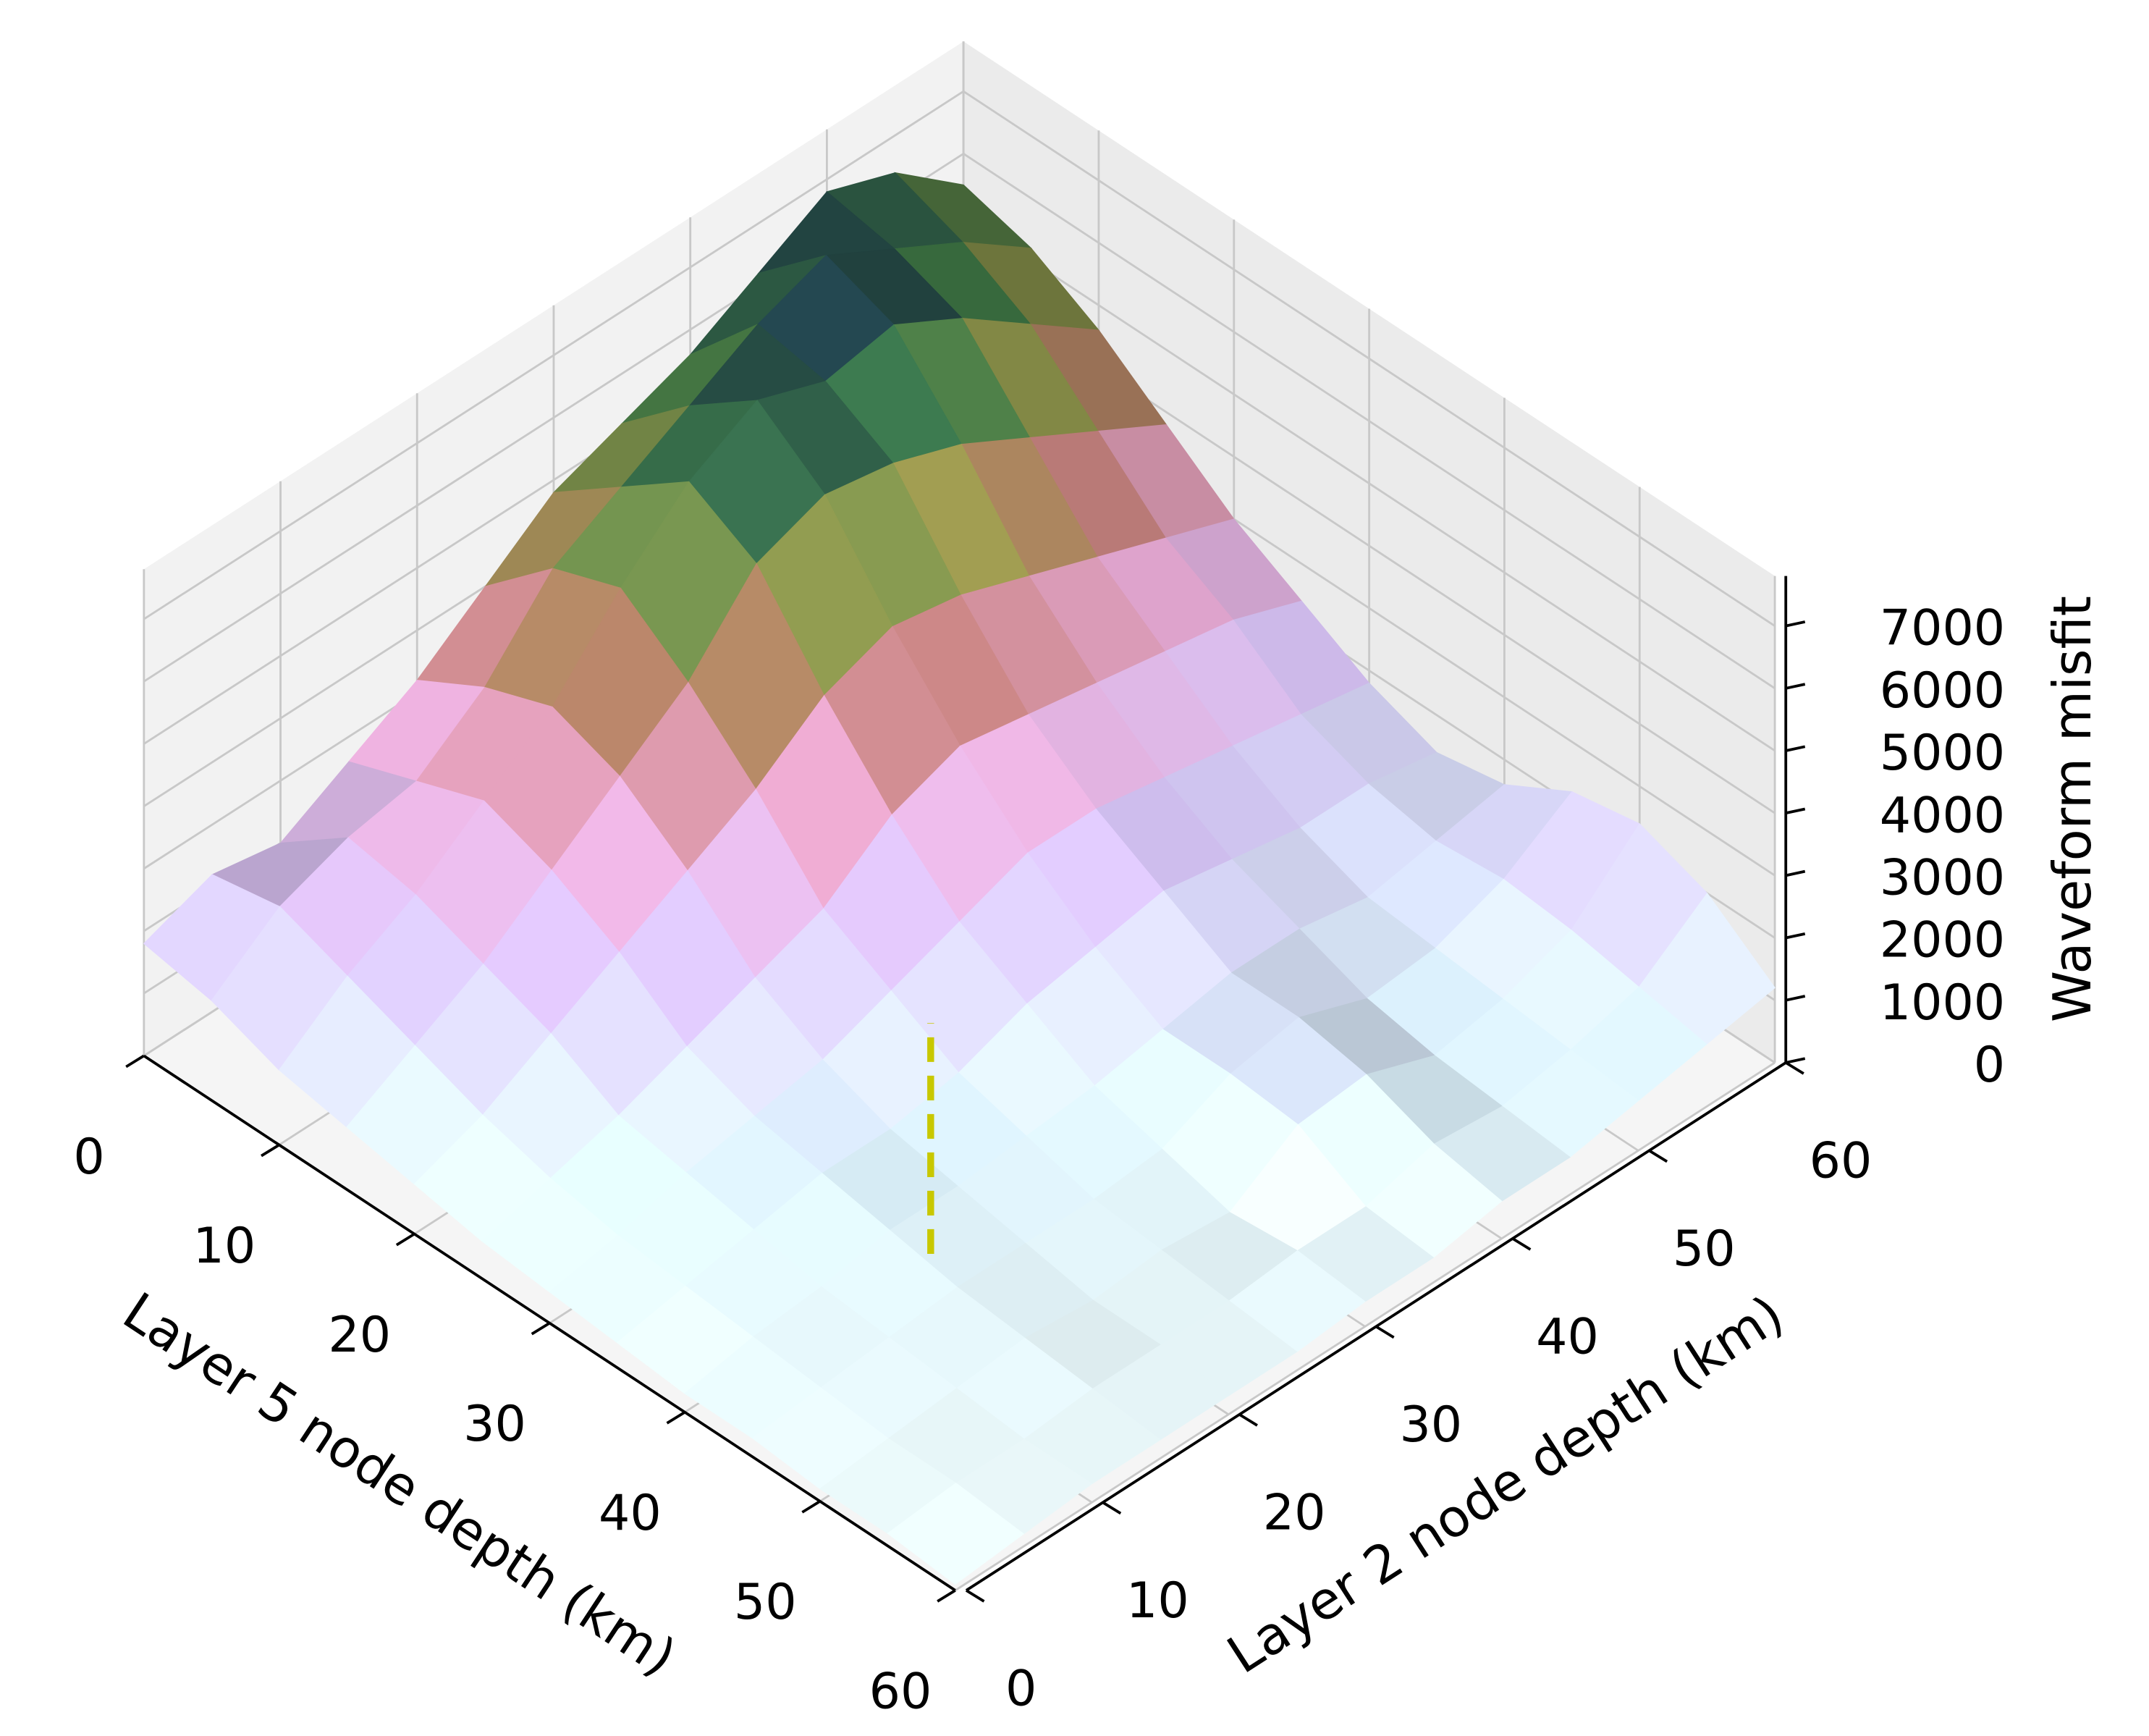 The width and height of the screenshot is (2149, 1736). I want to click on z-axis-label: Waveform misfit, so click(2072, 809).